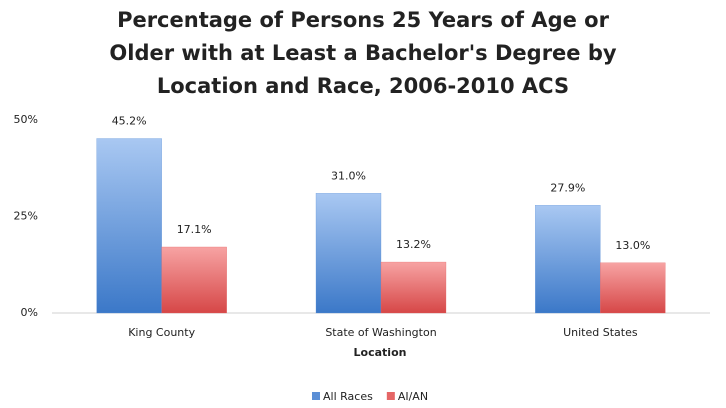 The height and width of the screenshot is (408, 726). I want to click on x-tick-label: State of Washington, so click(380, 332).